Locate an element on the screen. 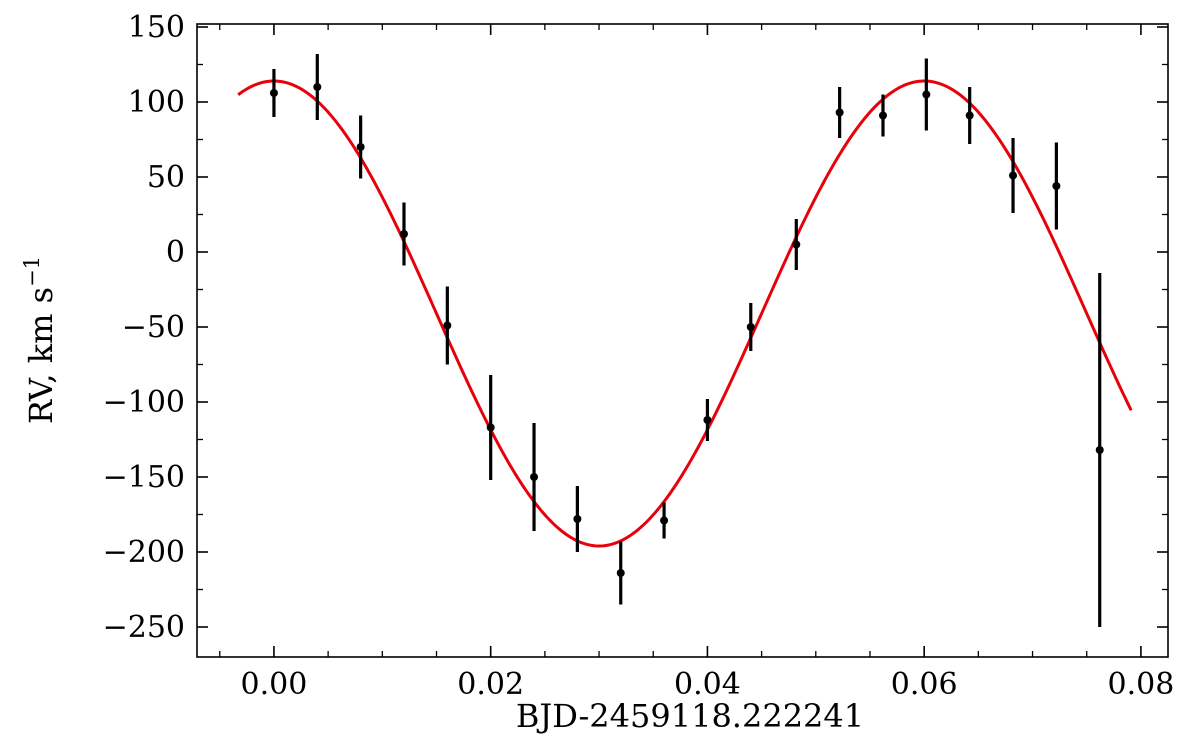  y-tick-label: 50 is located at coordinates (166, 177).